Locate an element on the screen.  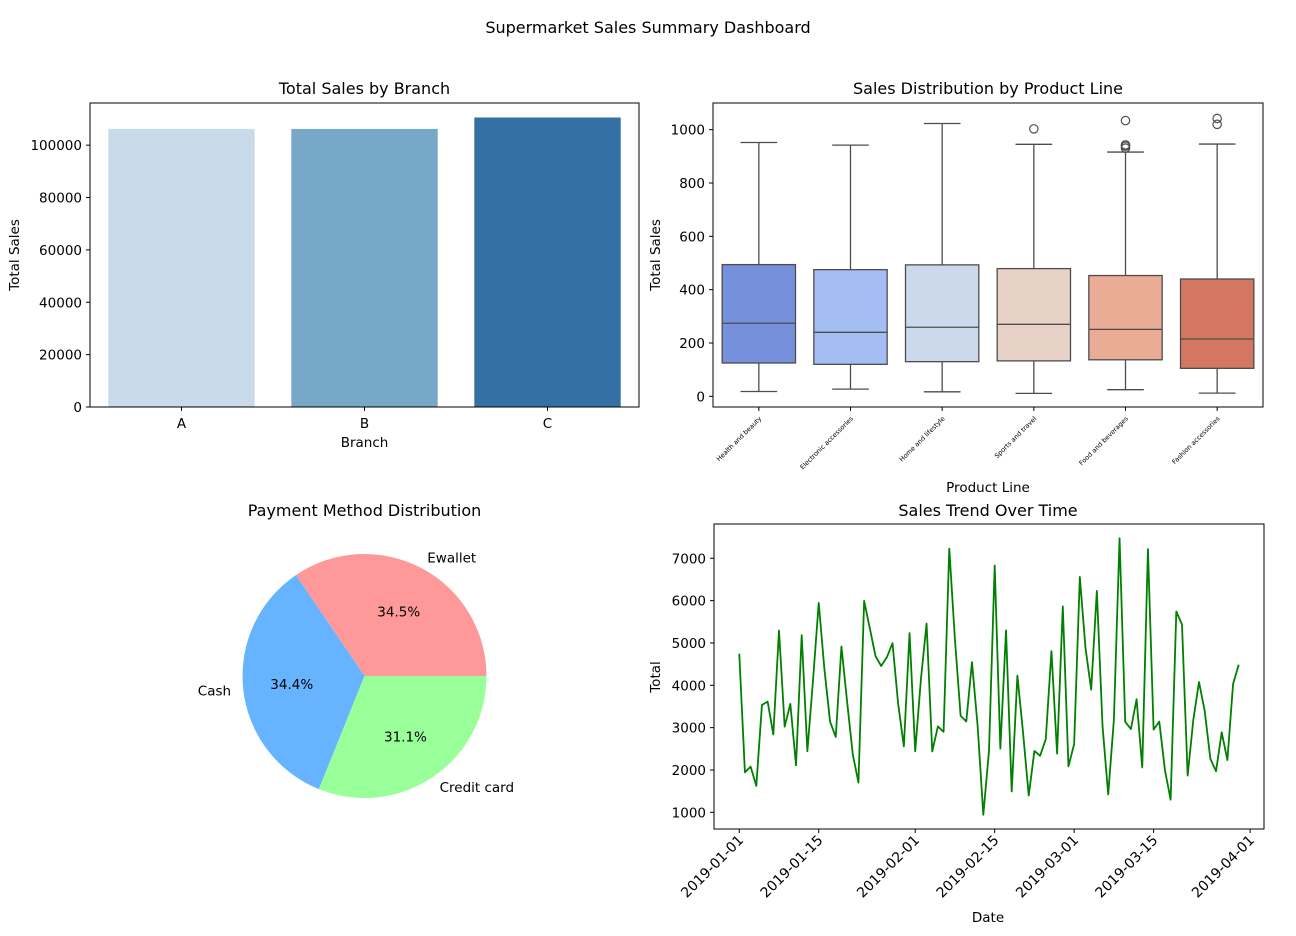
y-tick-label: 800 is located at coordinates (692, 184).